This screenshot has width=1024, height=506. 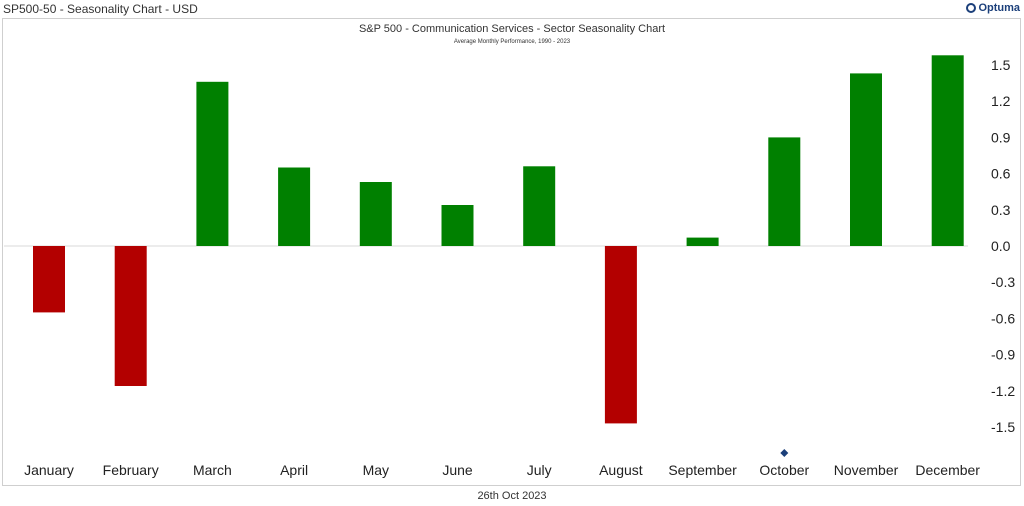 I want to click on y-tick-label: 1.5, so click(x=1001, y=65).